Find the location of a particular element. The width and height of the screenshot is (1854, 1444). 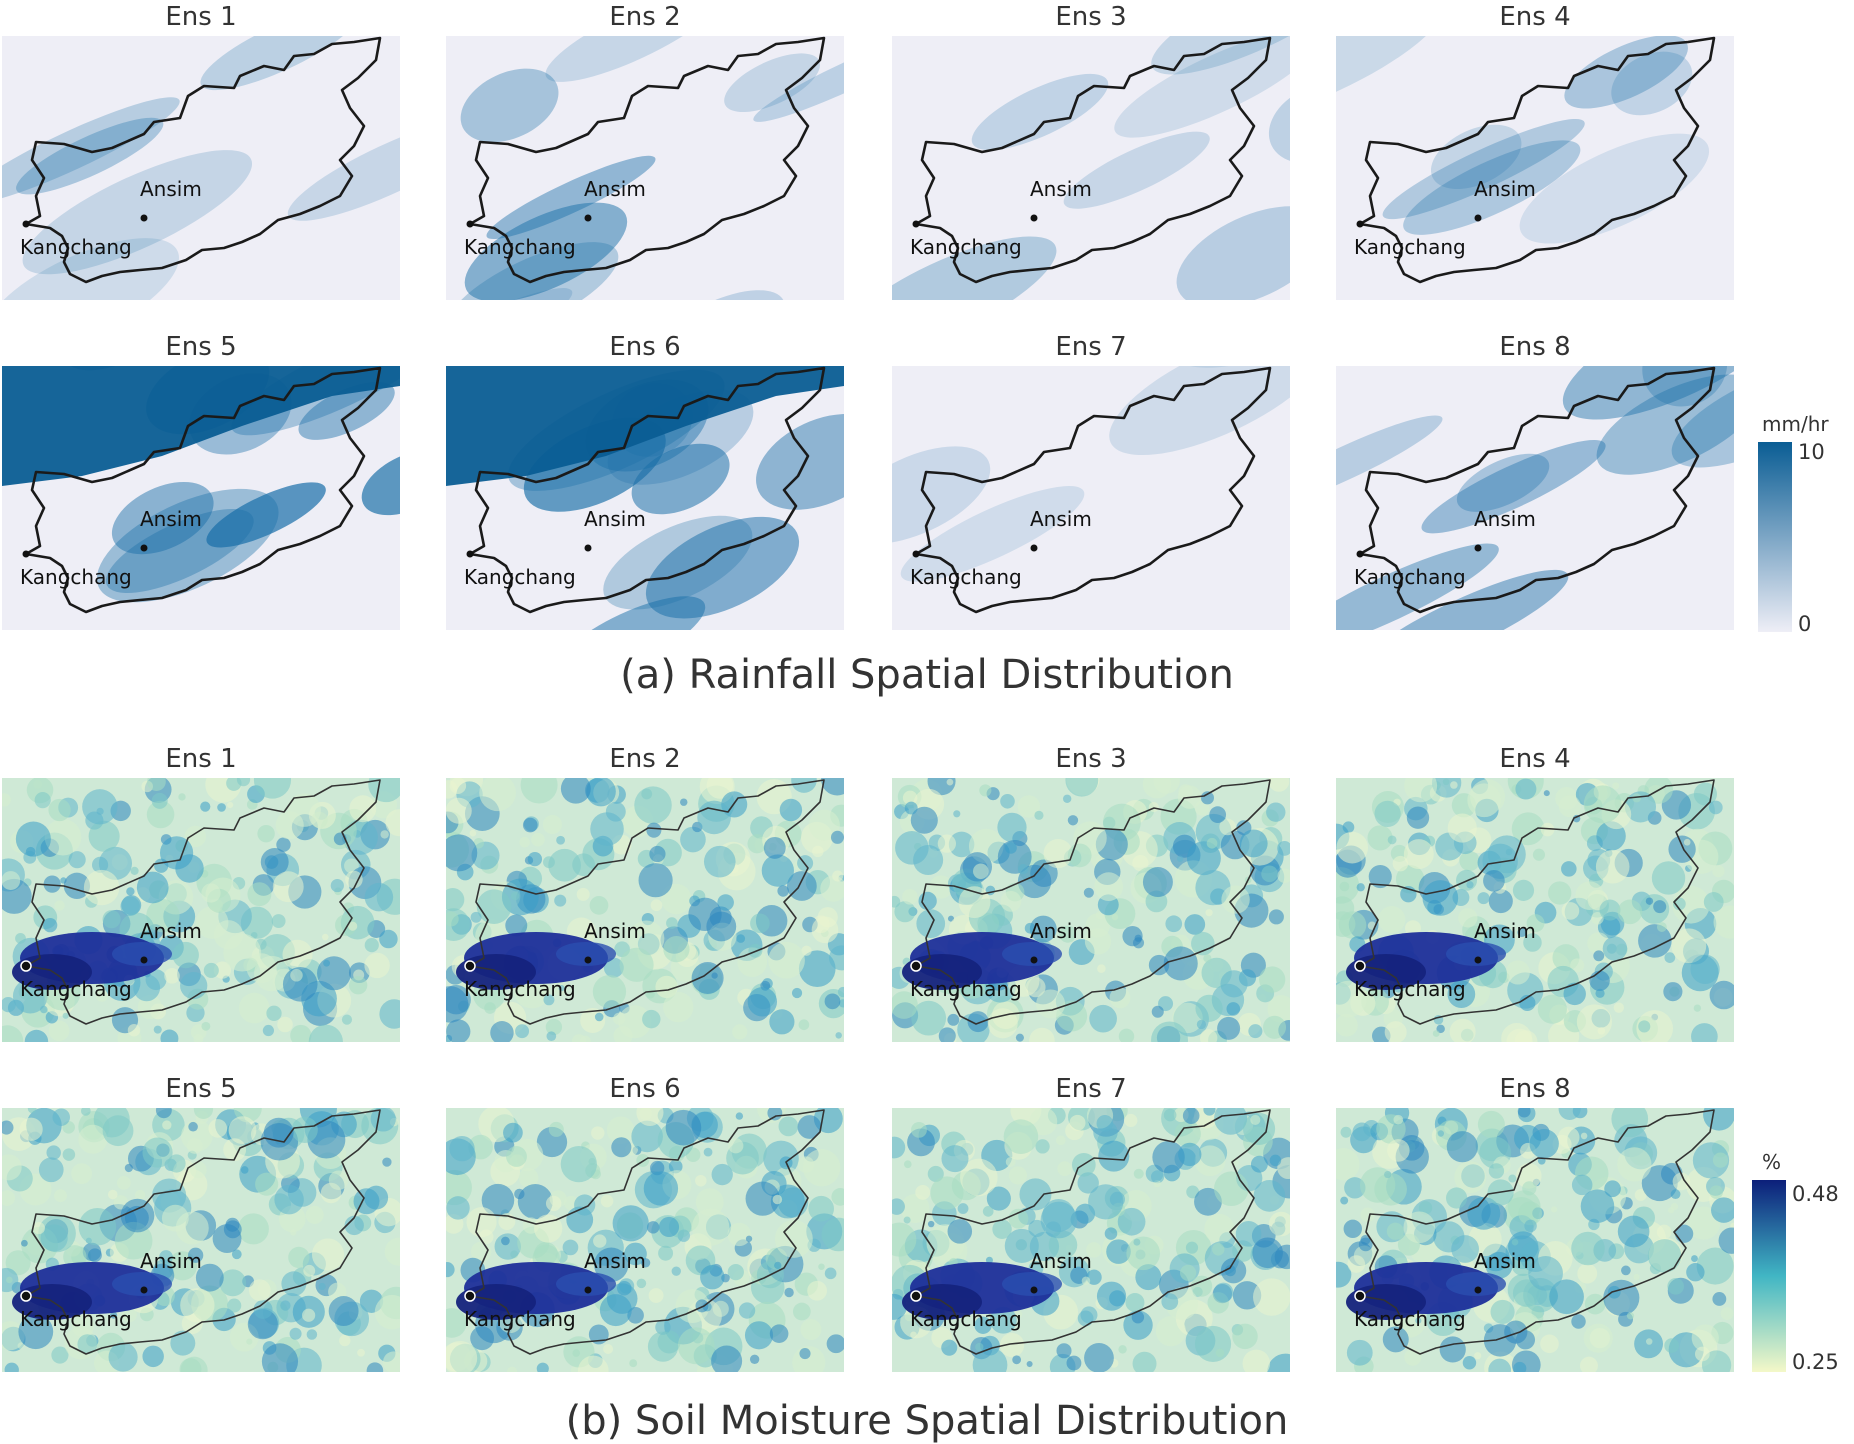

rainfall-panel-ens-5: Ens 5 Ansim Kangchang is located at coordinates (201, 481).